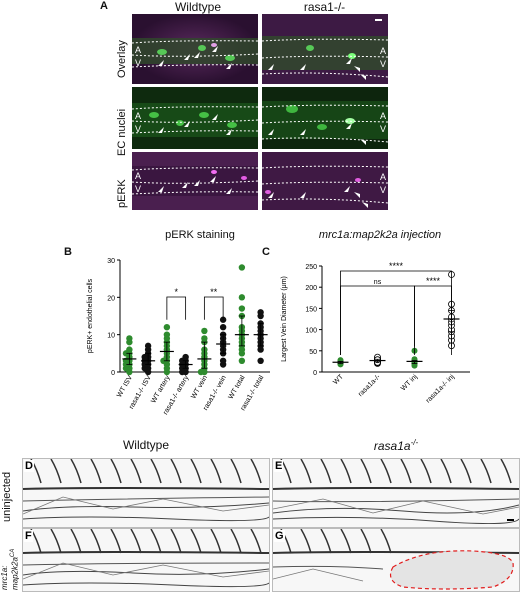 Image resolution: width=520 pixels, height=592 pixels. I want to click on ec-wt-v-mark: V, so click(138, 129).